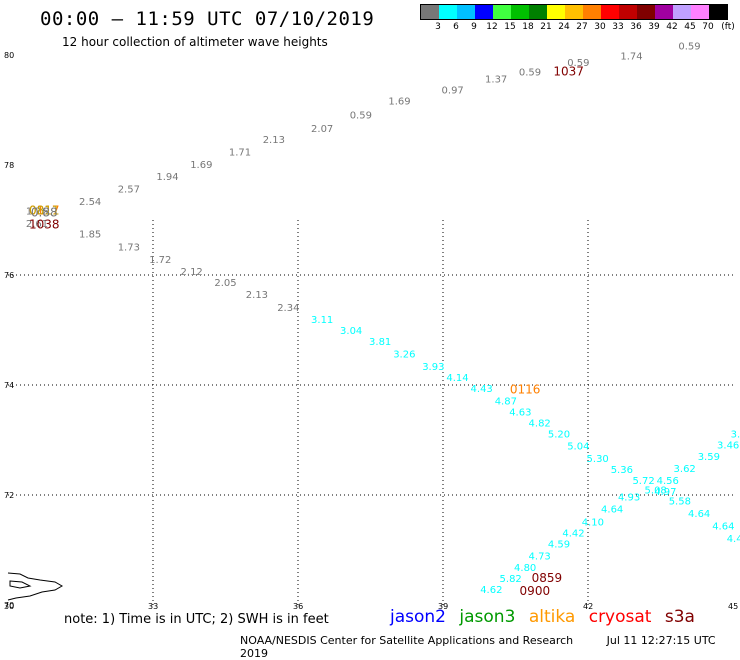 The image size is (740, 660). I want to click on pass-time-label: 1037, so click(568, 71).